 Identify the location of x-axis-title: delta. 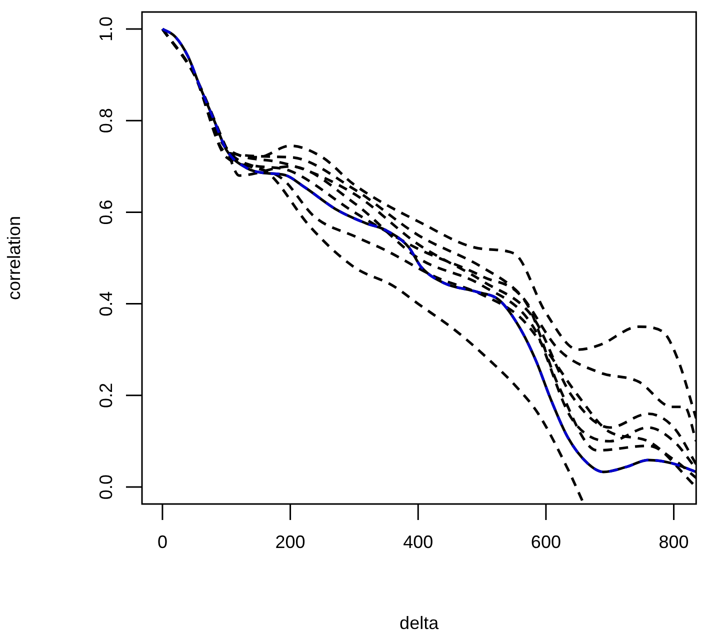
(420, 623).